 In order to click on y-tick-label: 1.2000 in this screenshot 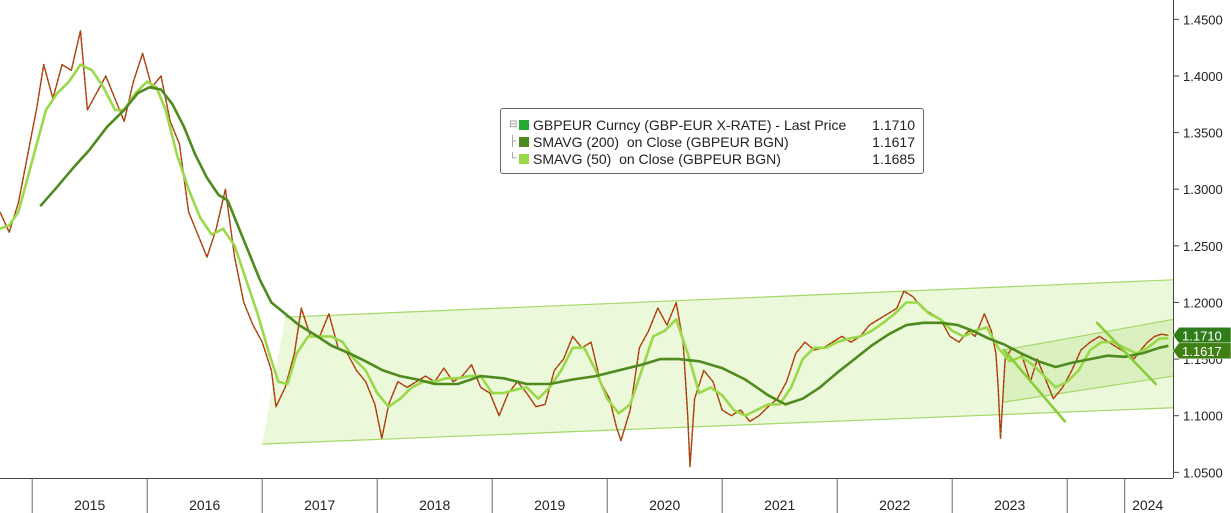, I will do `click(1203, 302)`.